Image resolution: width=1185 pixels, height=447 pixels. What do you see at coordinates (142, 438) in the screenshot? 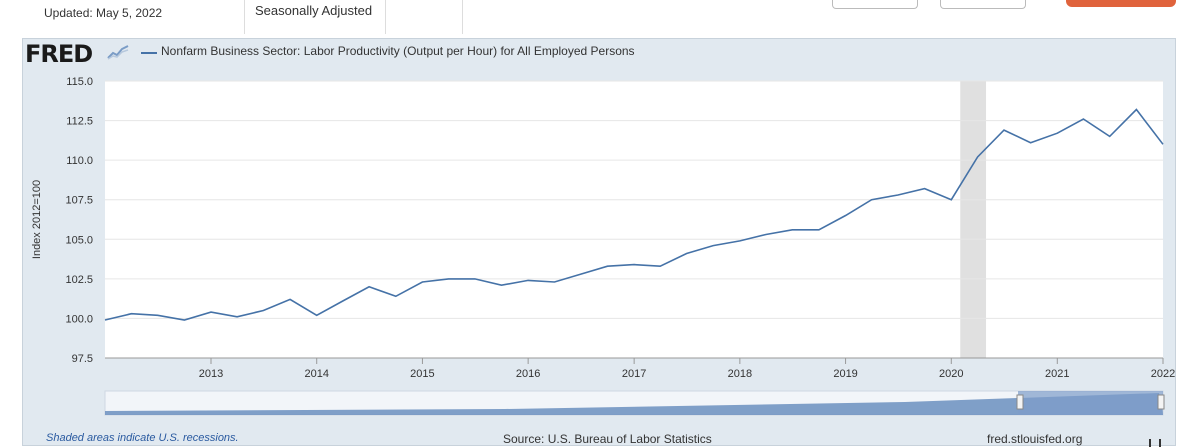
I see `recession-footnote: Shaded areas indicate U.S. recessions.` at bounding box center [142, 438].